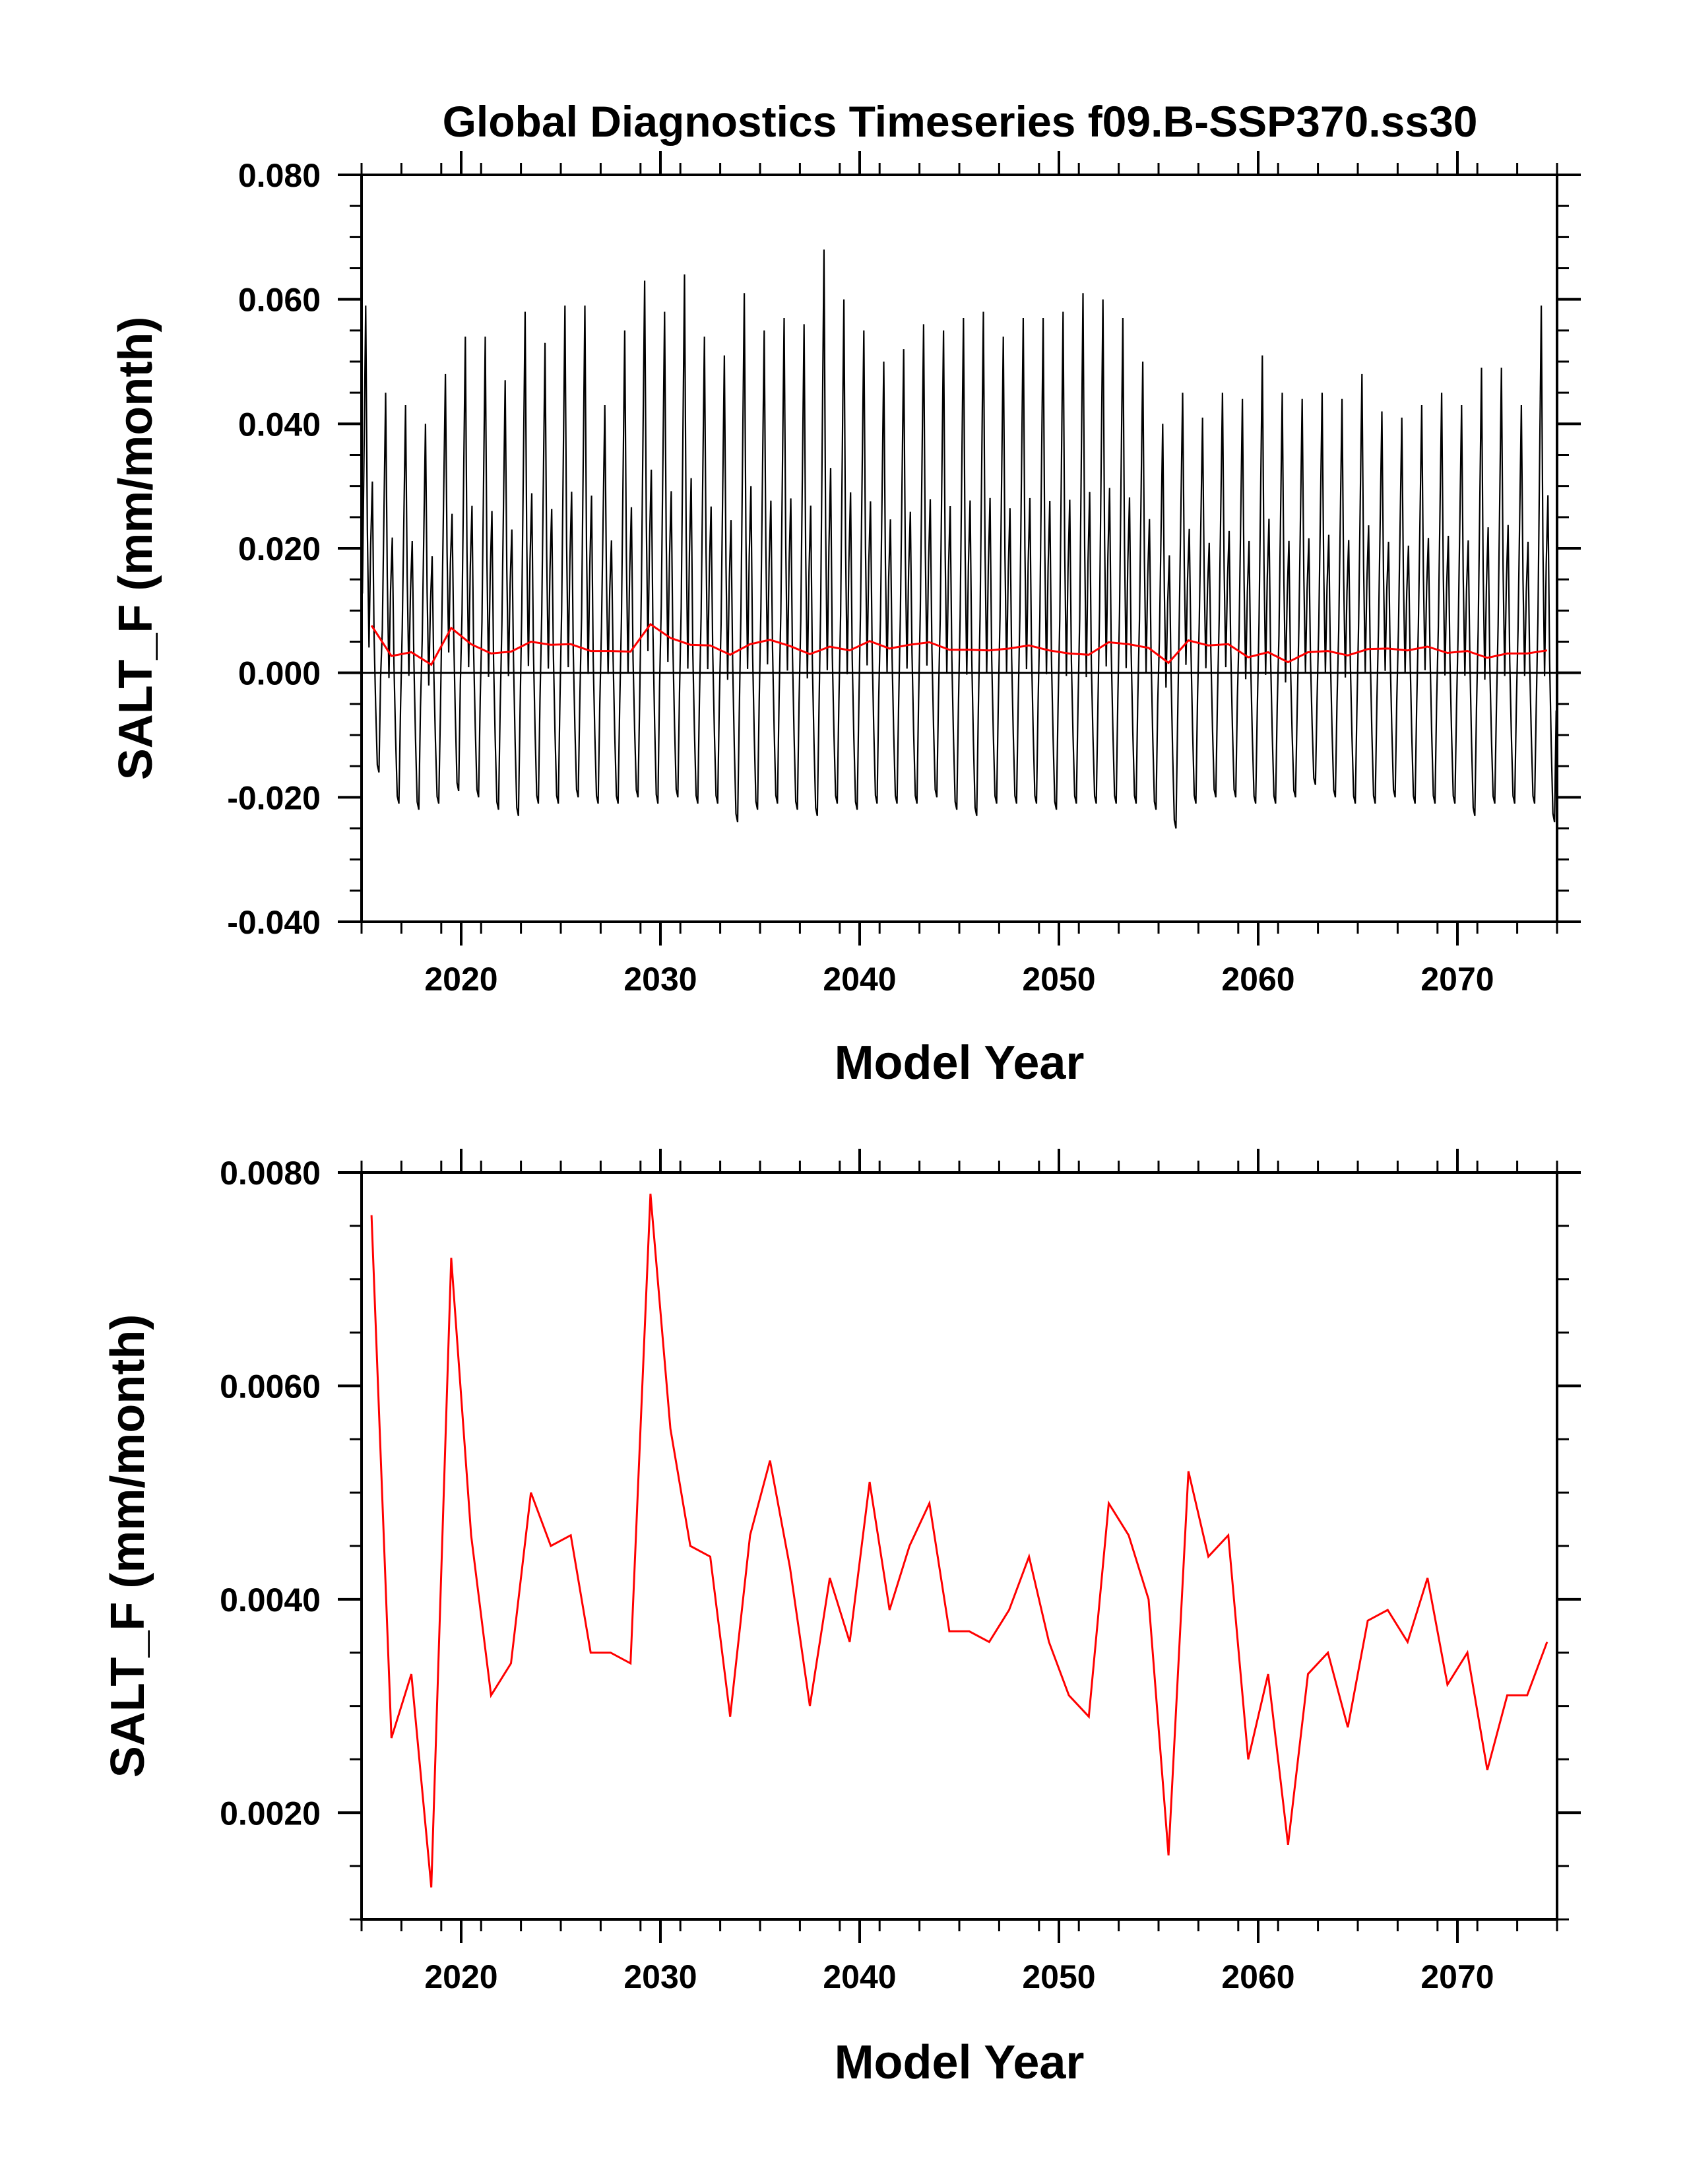 The width and height of the screenshot is (1689, 2184). What do you see at coordinates (859, 1976) in the screenshot?
I see `bottom-x-tick-label: 2040` at bounding box center [859, 1976].